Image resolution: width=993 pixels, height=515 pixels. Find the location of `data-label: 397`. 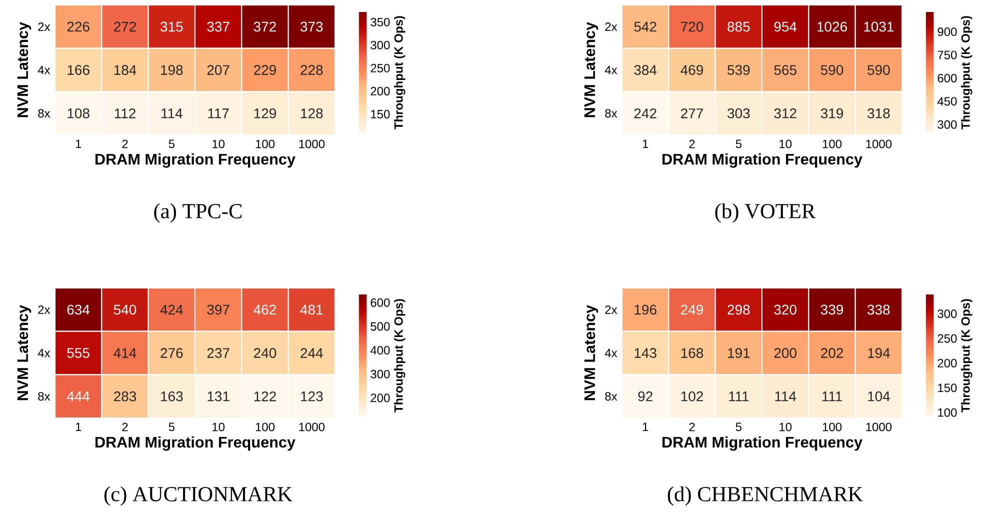

data-label: 397 is located at coordinates (218, 309).